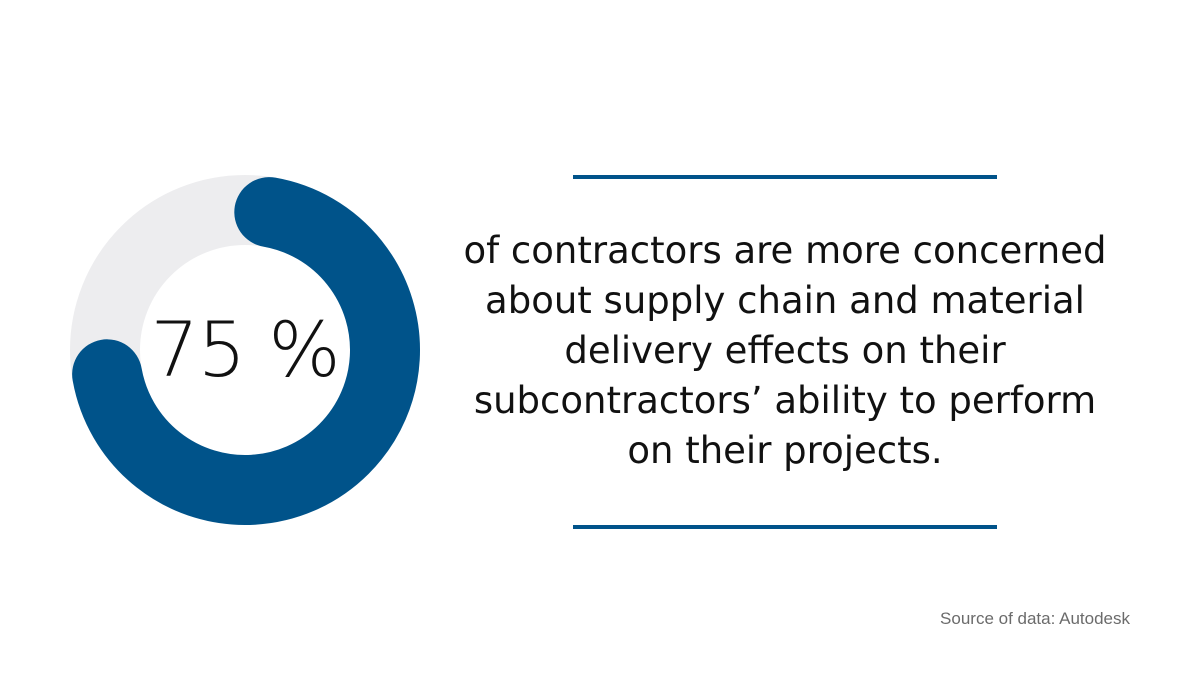 The width and height of the screenshot is (1200, 700). I want to click on source-note: Source of data: Autodesk, so click(1035, 618).